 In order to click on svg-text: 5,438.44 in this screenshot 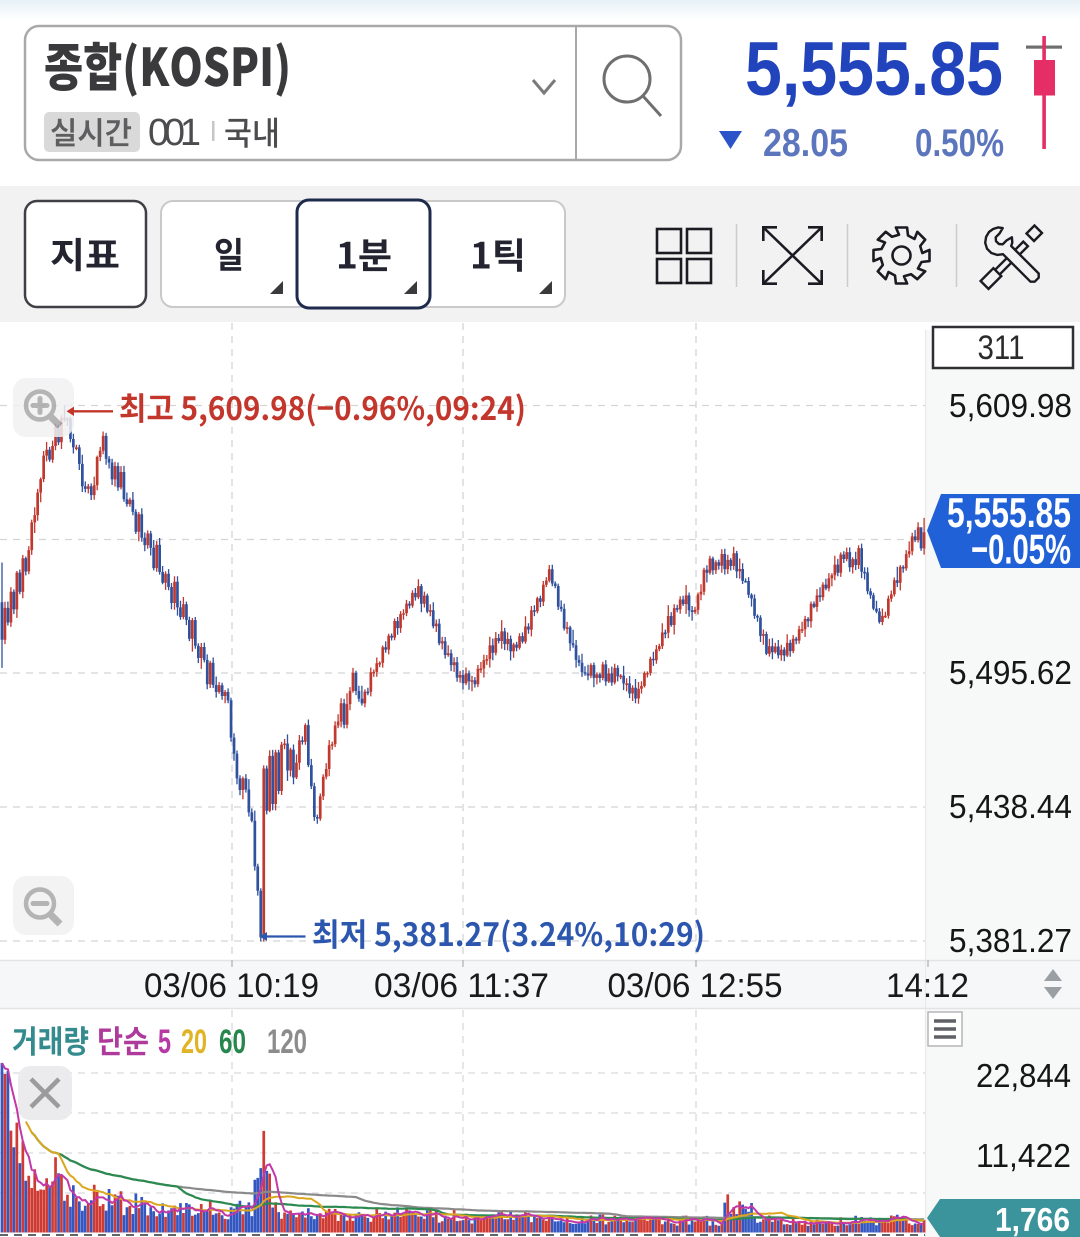, I will do `click(1010, 806)`.